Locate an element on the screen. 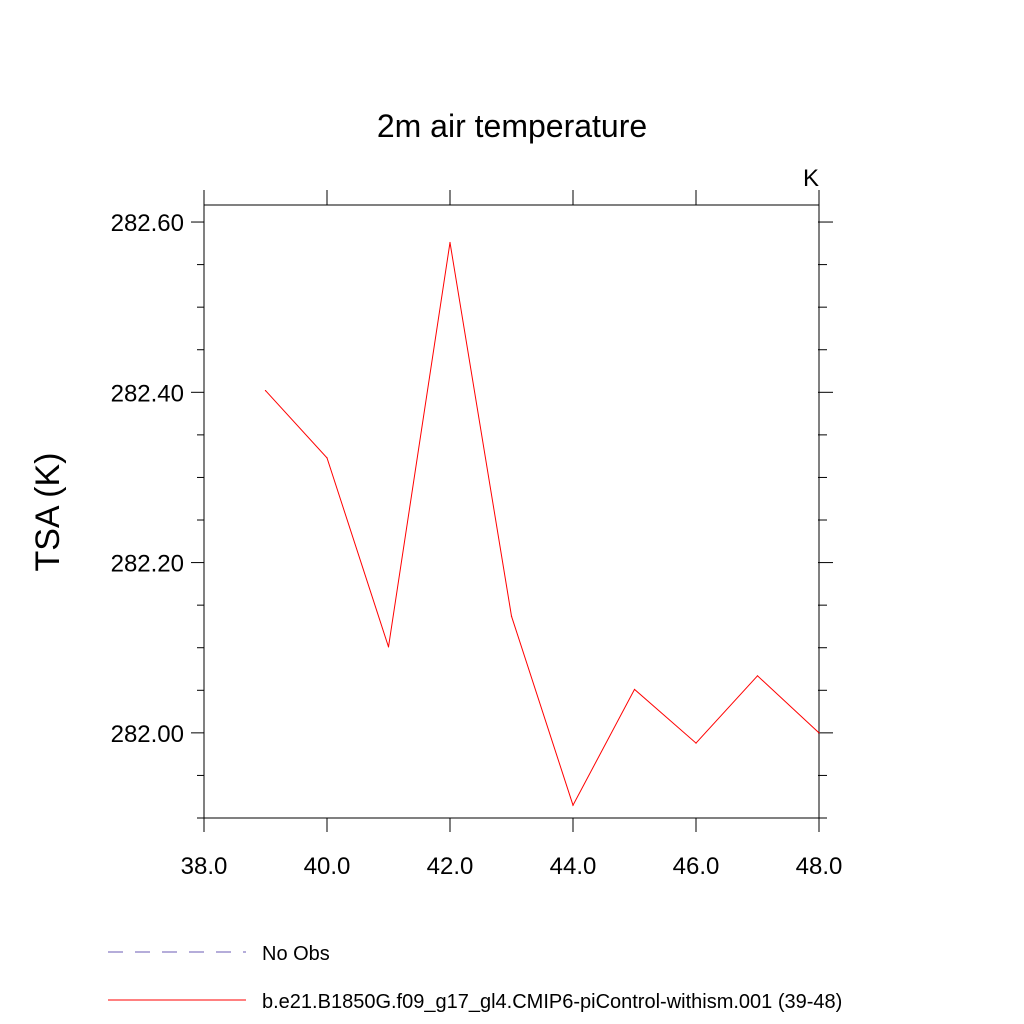 The height and width of the screenshot is (1024, 1024). y-tick-label: 282.40 is located at coordinates (147, 393).